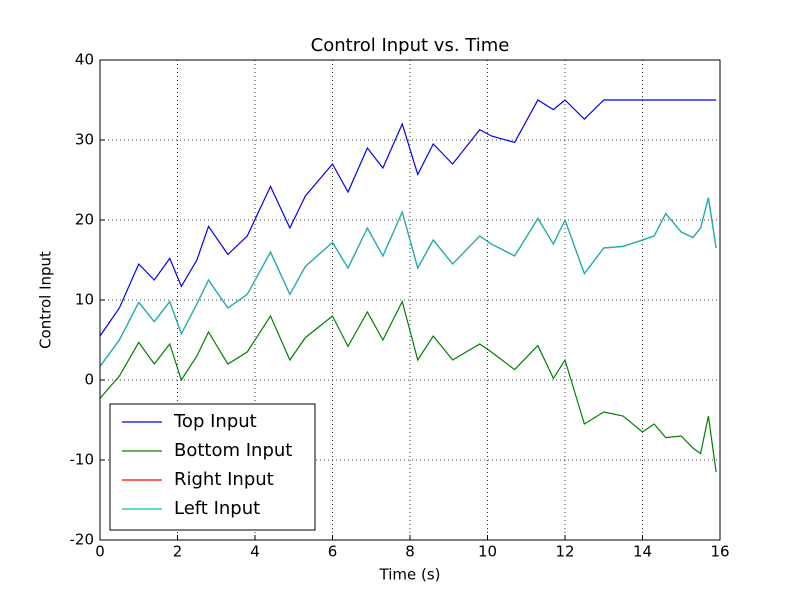 The width and height of the screenshot is (800, 600). I want to click on x-tick-label: 14, so click(642, 552).